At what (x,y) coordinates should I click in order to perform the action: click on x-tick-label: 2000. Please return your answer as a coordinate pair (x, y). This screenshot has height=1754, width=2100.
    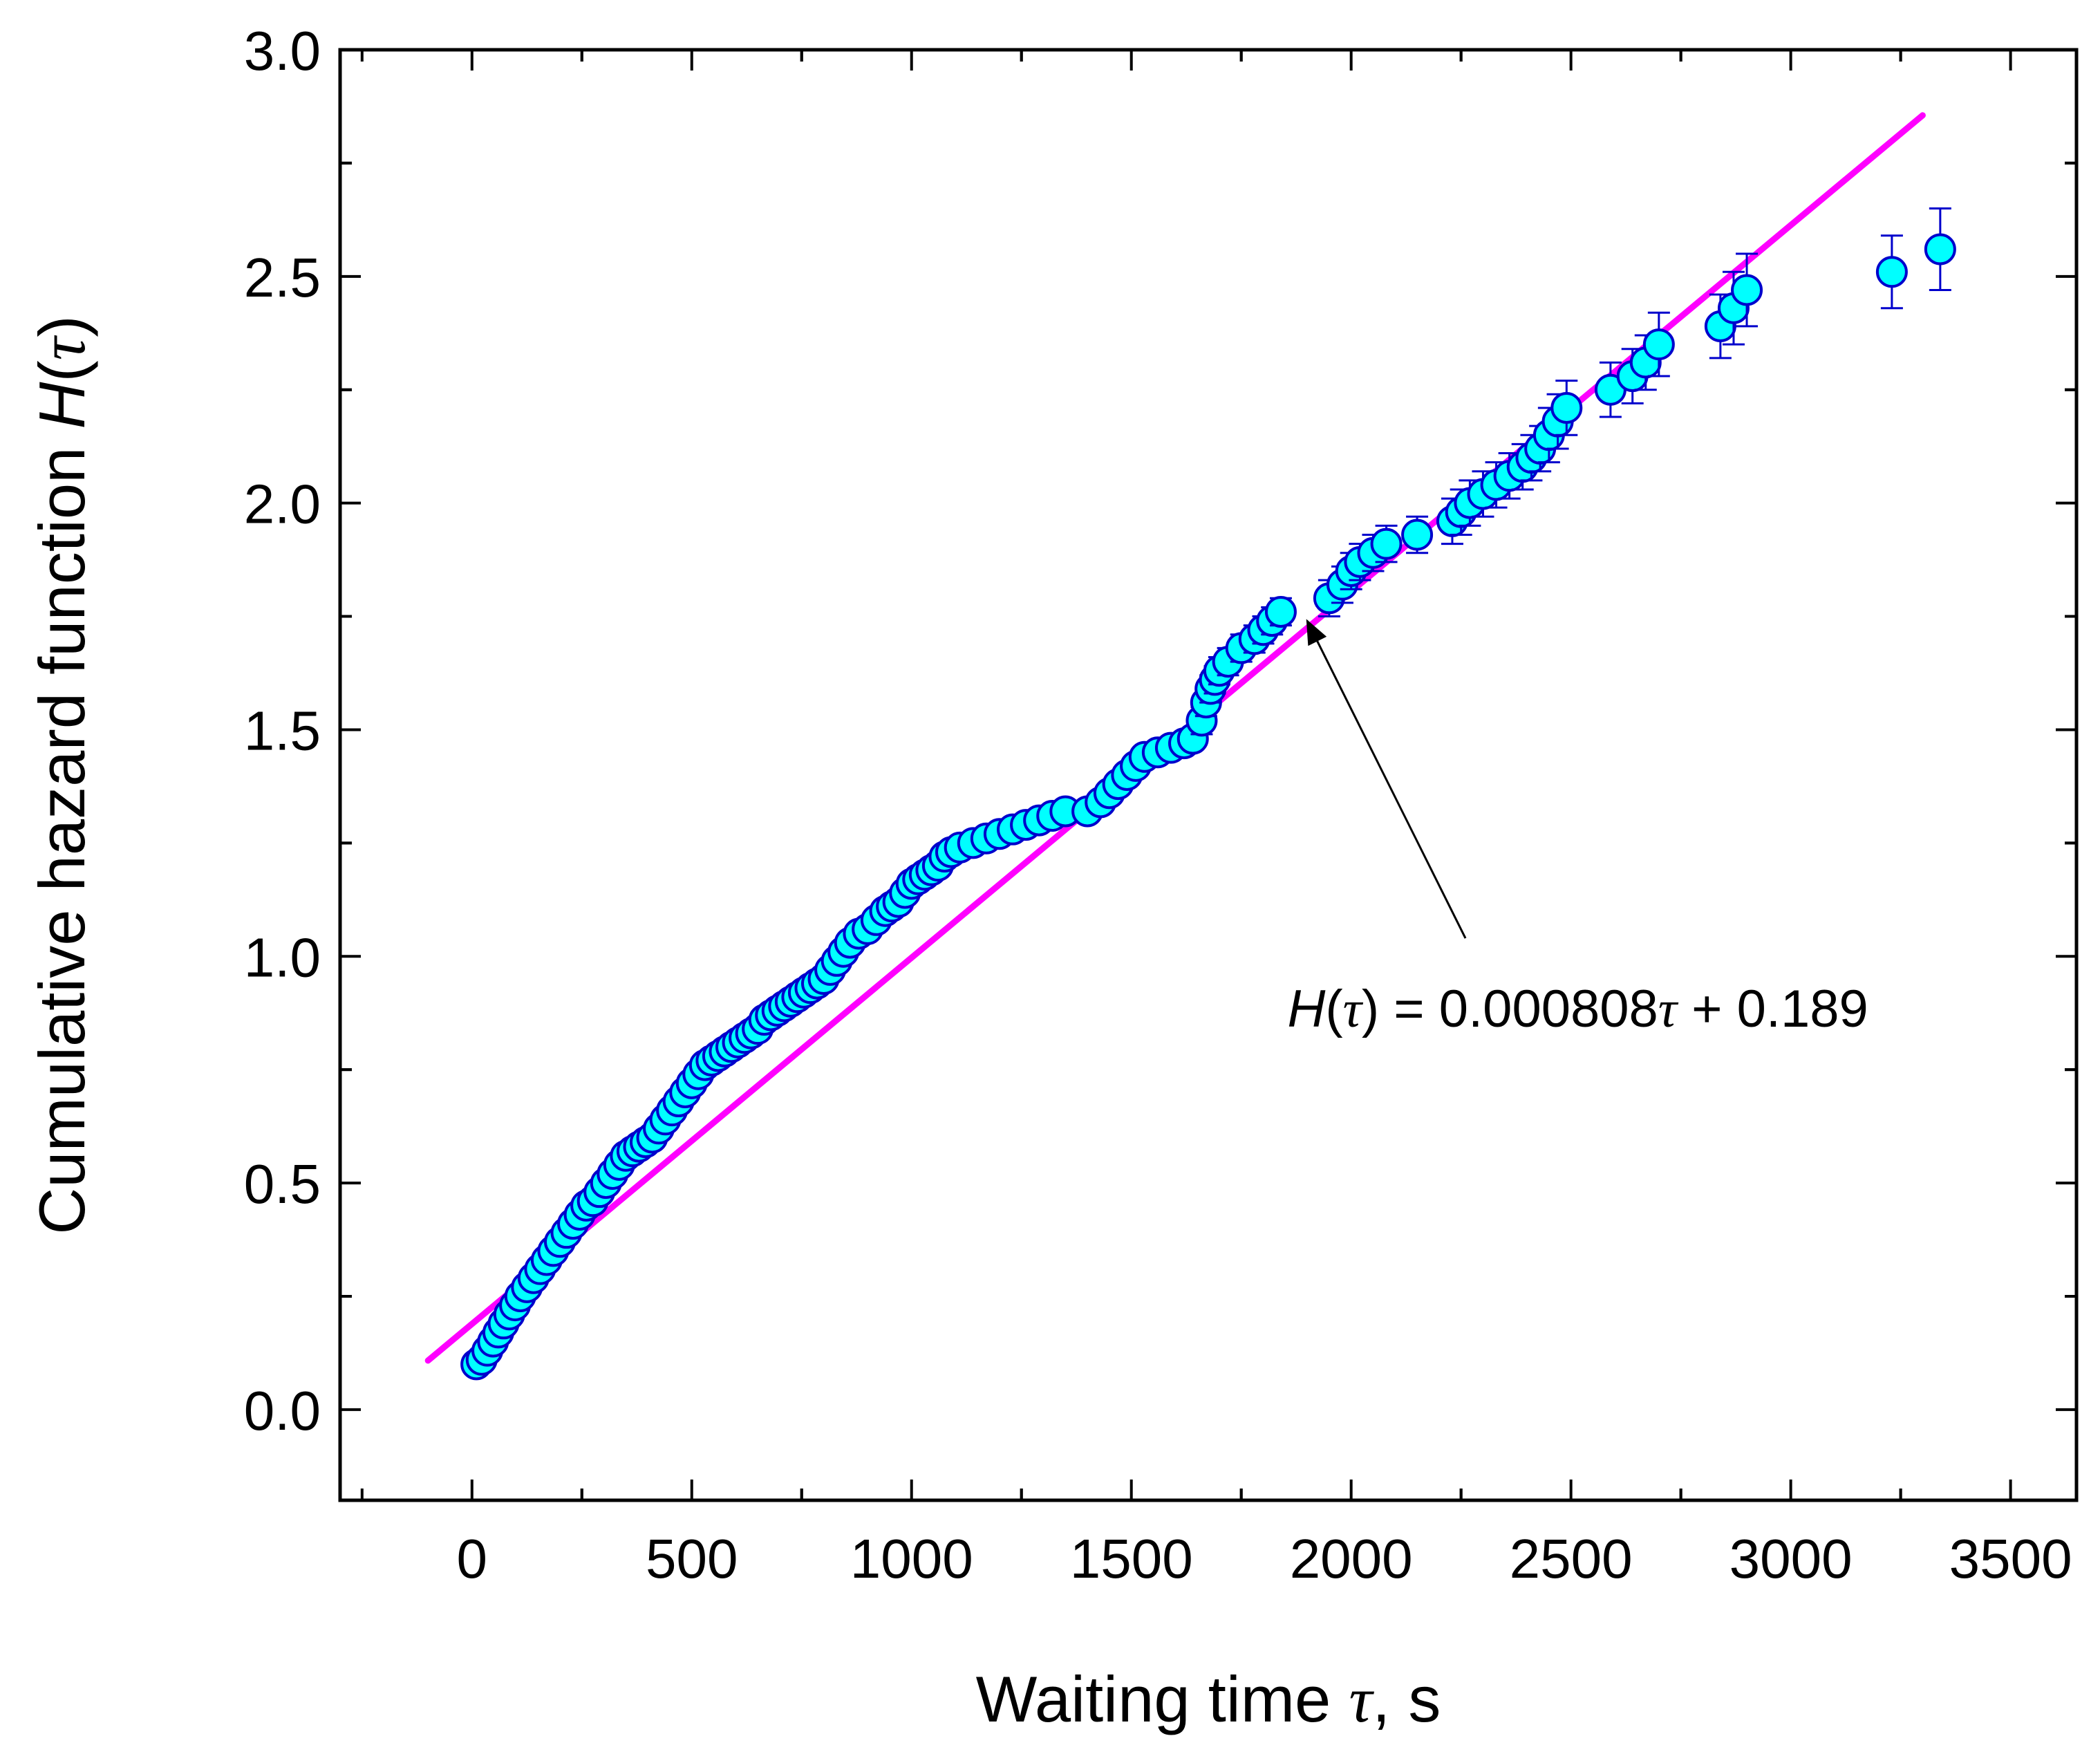
    Looking at the image, I should click on (1351, 1558).